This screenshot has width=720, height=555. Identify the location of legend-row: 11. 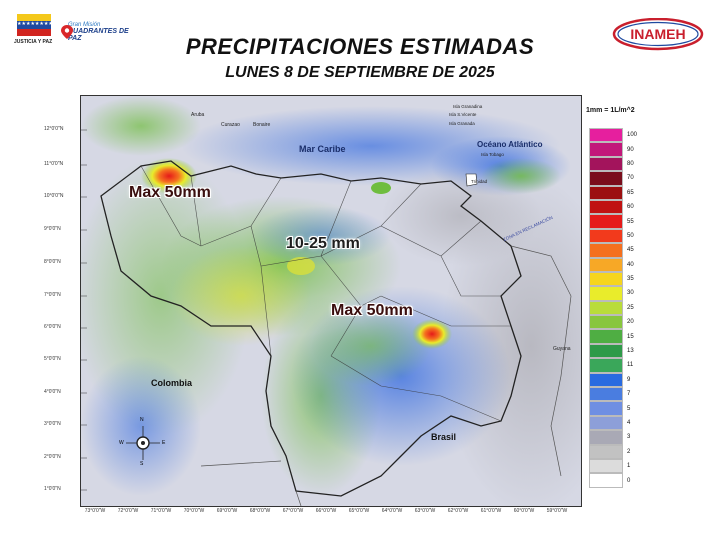
(614, 365).